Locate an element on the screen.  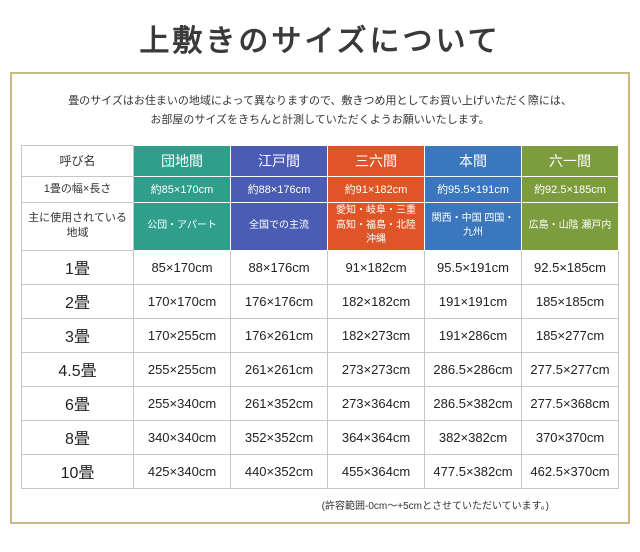
size-value: 286.5×286cm is located at coordinates (473, 369).